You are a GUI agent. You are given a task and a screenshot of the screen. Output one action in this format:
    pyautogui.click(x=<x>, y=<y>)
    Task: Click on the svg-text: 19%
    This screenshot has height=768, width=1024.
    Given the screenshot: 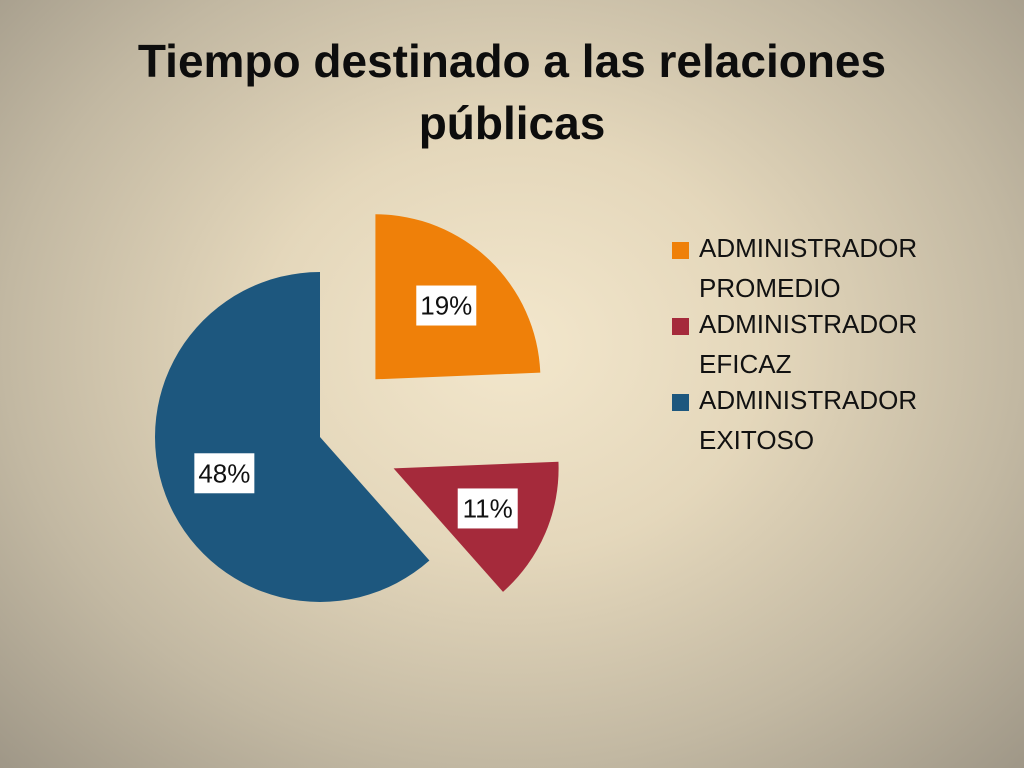 What is the action you would take?
    pyautogui.click(x=446, y=306)
    